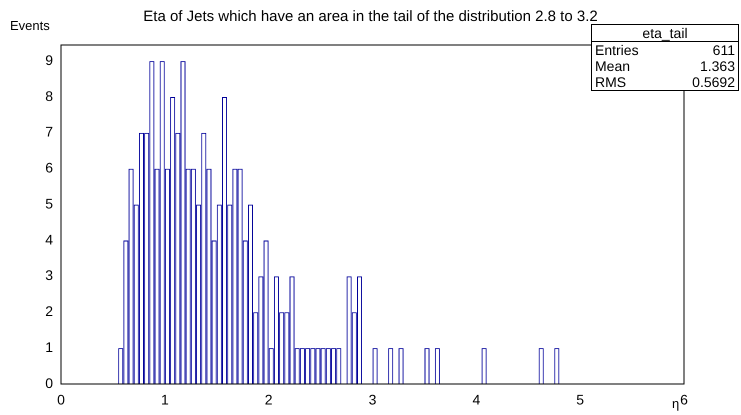 The image size is (741, 415). What do you see at coordinates (684, 399) in the screenshot?
I see `x-tick-label: 6` at bounding box center [684, 399].